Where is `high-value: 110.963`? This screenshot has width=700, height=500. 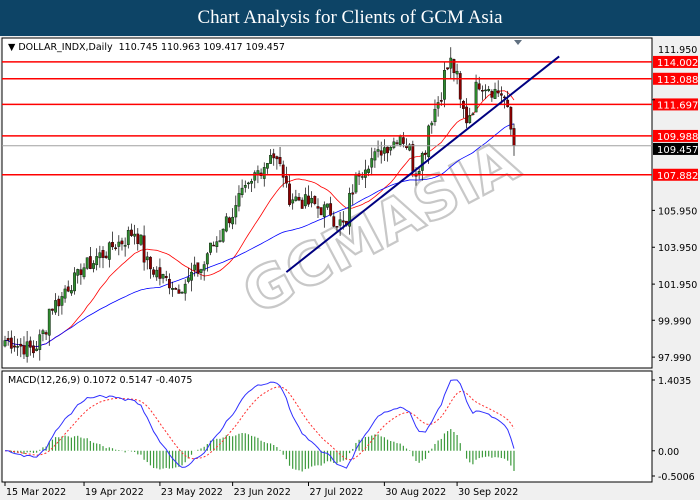 high-value: 110.963 is located at coordinates (180, 47).